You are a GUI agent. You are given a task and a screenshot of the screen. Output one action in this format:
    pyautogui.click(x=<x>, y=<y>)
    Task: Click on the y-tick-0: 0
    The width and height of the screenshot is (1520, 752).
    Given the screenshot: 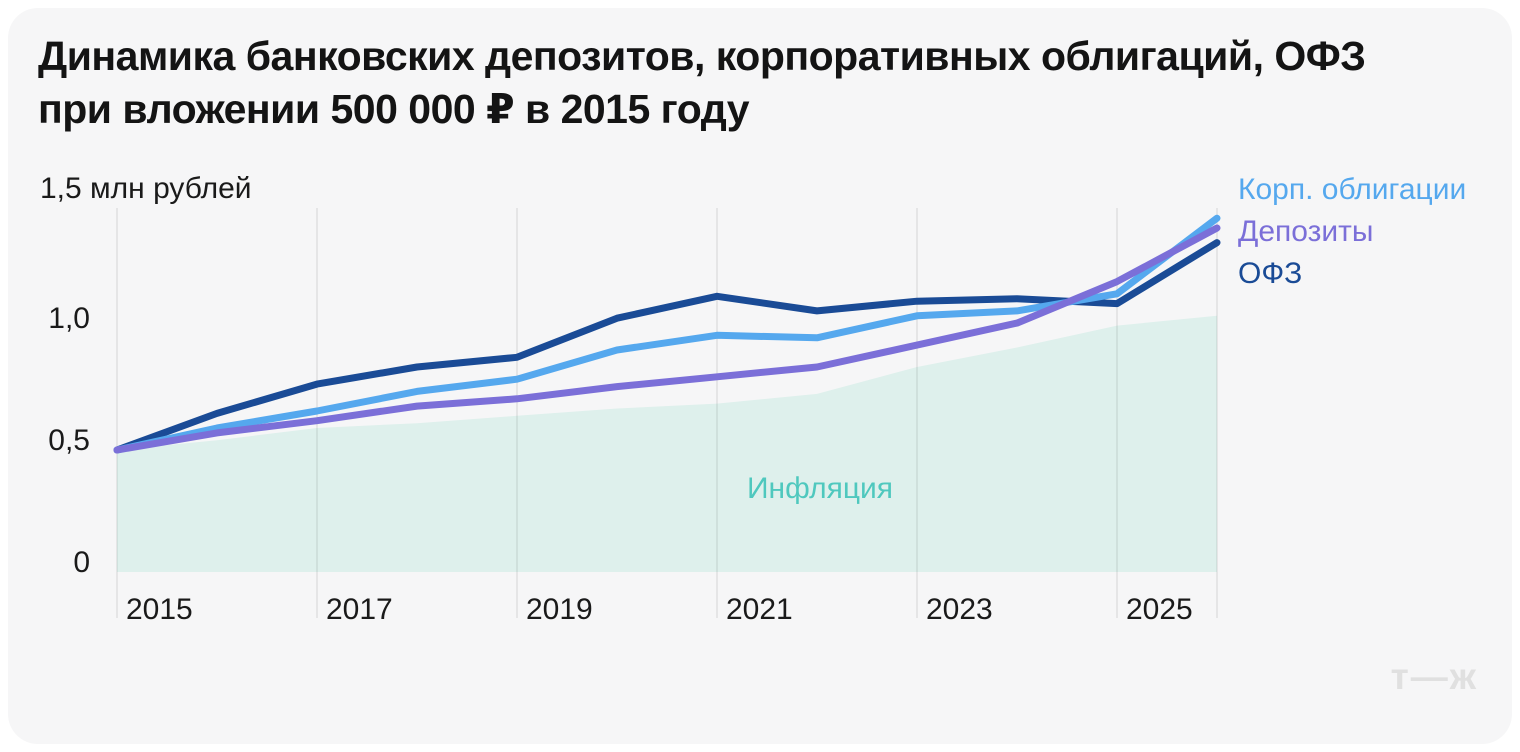 What is the action you would take?
    pyautogui.click(x=81, y=562)
    